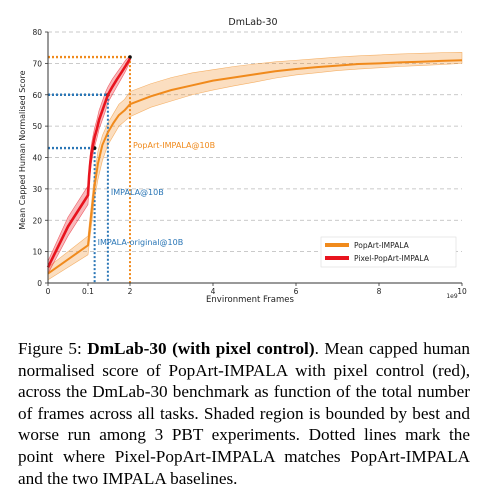 This screenshot has width=487, height=489. I want to click on x-tick-label: 6, so click(296, 291).